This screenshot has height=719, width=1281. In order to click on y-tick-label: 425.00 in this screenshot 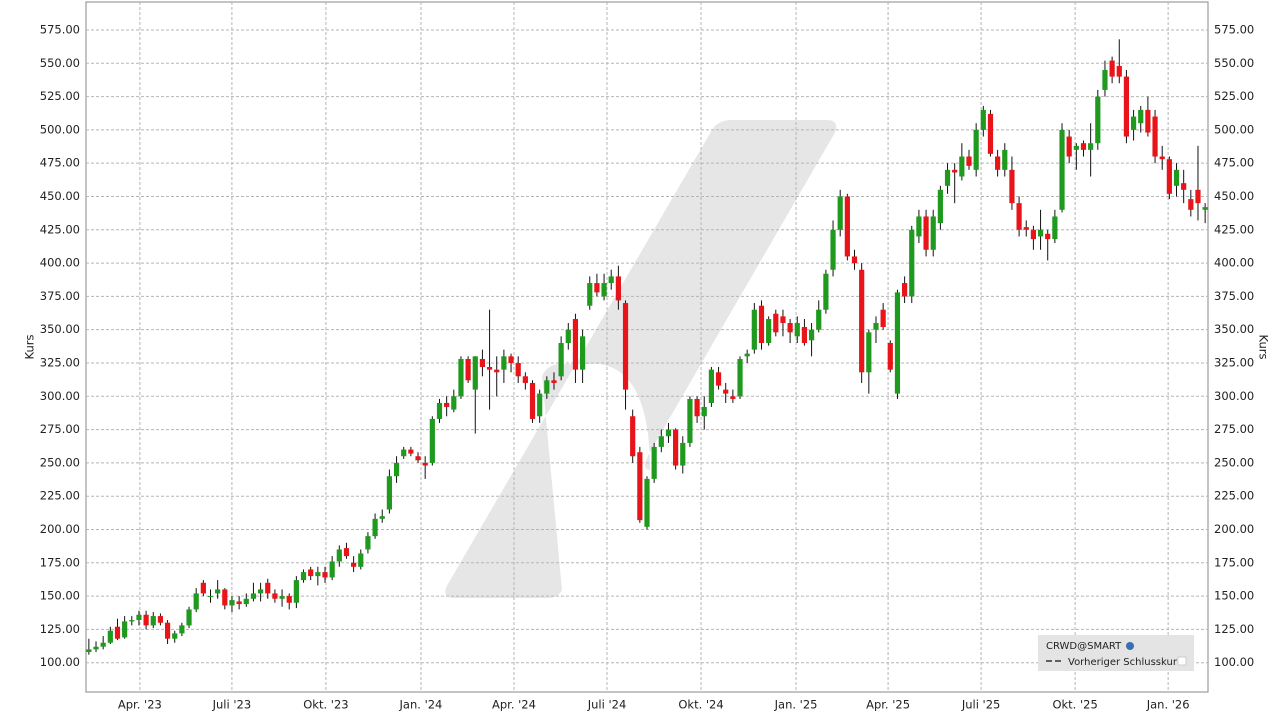, I will do `click(60, 229)`.